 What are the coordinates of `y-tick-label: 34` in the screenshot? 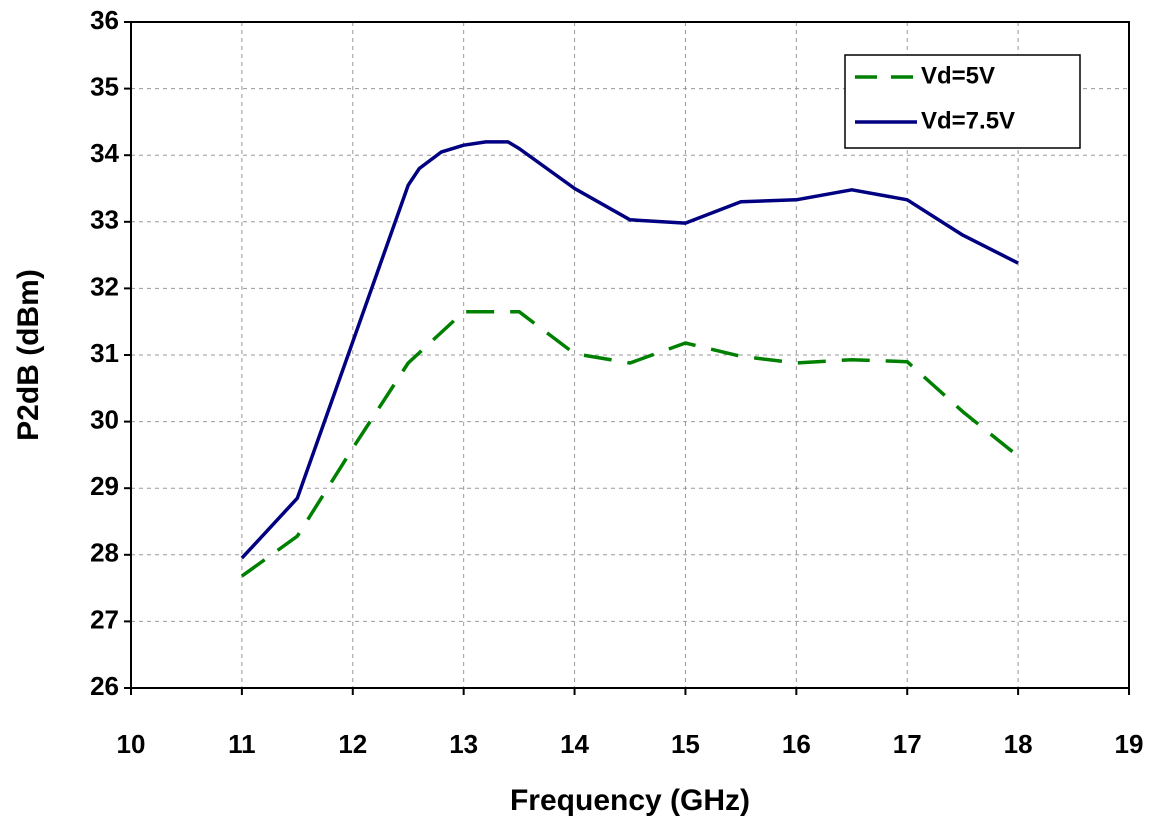 It's located at (104, 153).